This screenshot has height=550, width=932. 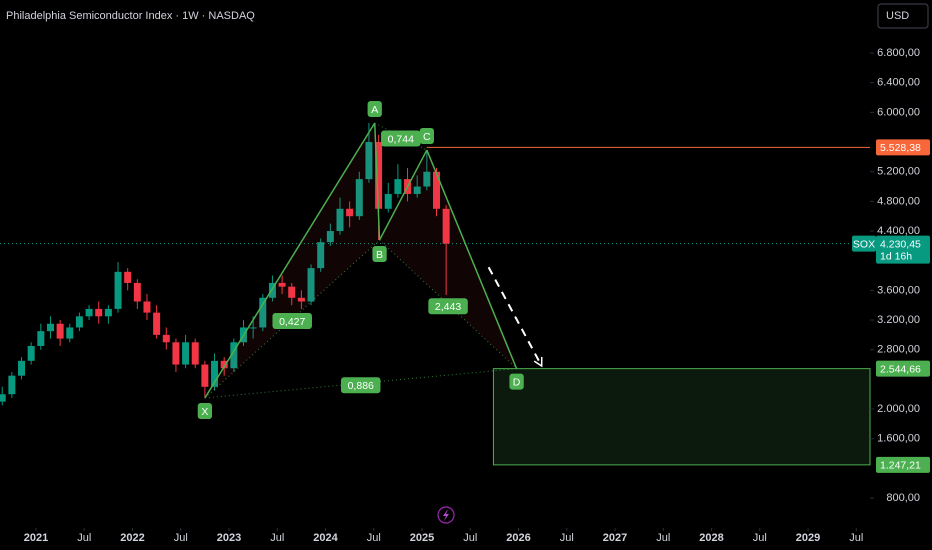 What do you see at coordinates (898, 290) in the screenshot?
I see `y-tick-label: 3.600,00` at bounding box center [898, 290].